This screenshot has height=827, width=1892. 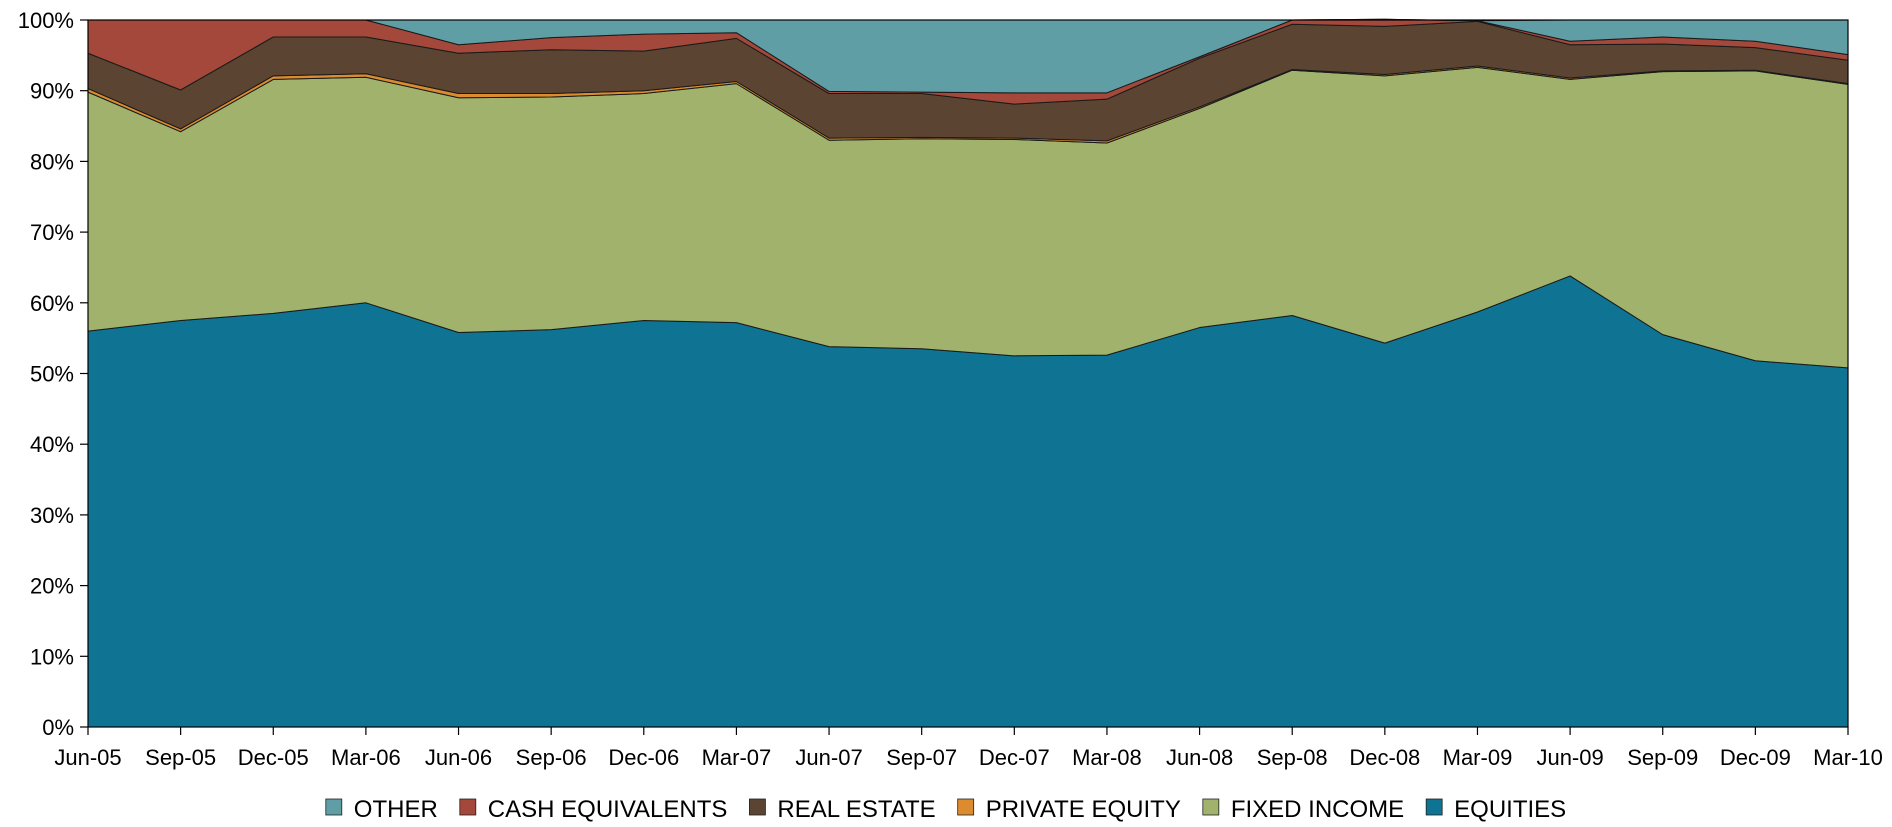 I want to click on y-tick-label: 30%, so click(x=52, y=515).